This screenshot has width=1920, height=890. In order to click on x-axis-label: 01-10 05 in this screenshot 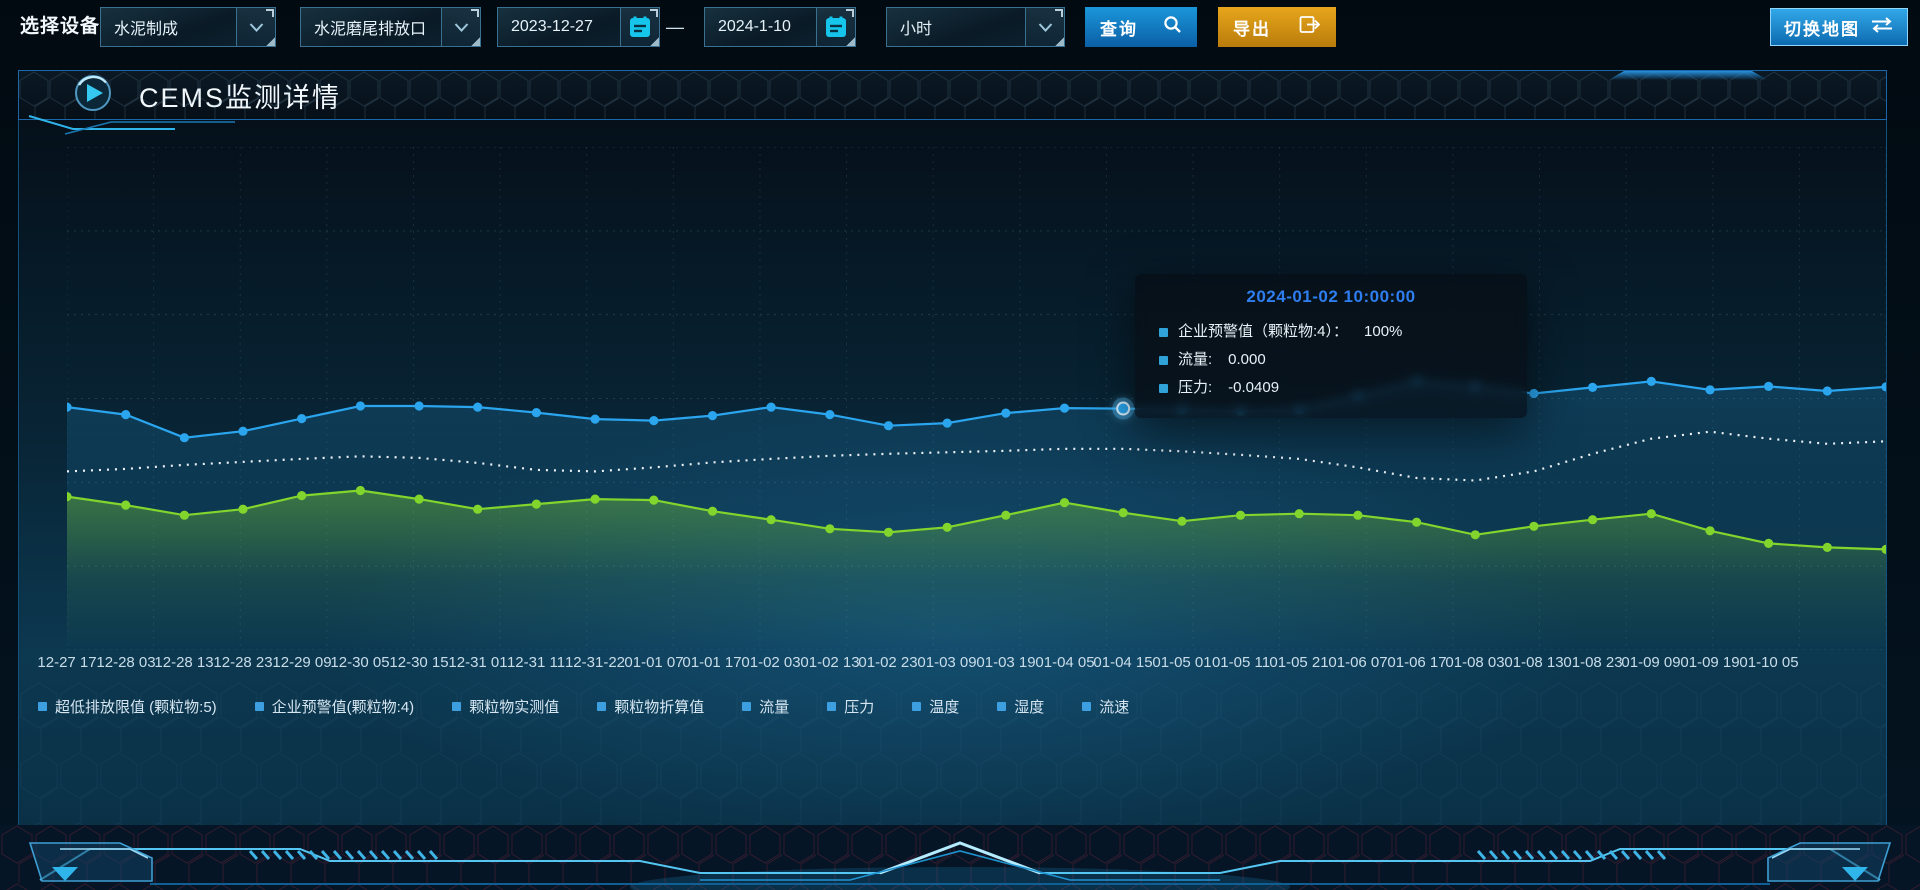, I will do `click(1769, 662)`.